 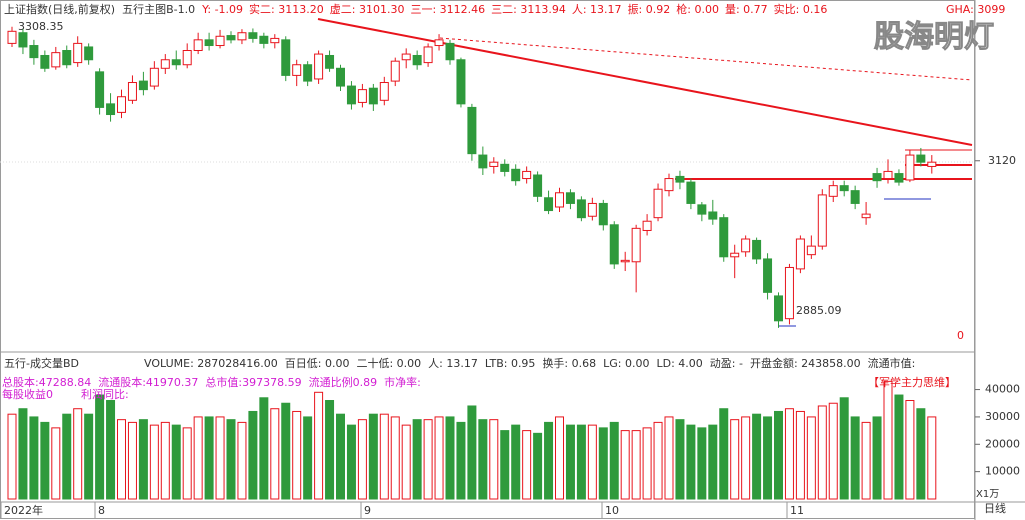 What do you see at coordinates (649, 9) in the screenshot?
I see `stat: 振: 0.92` at bounding box center [649, 9].